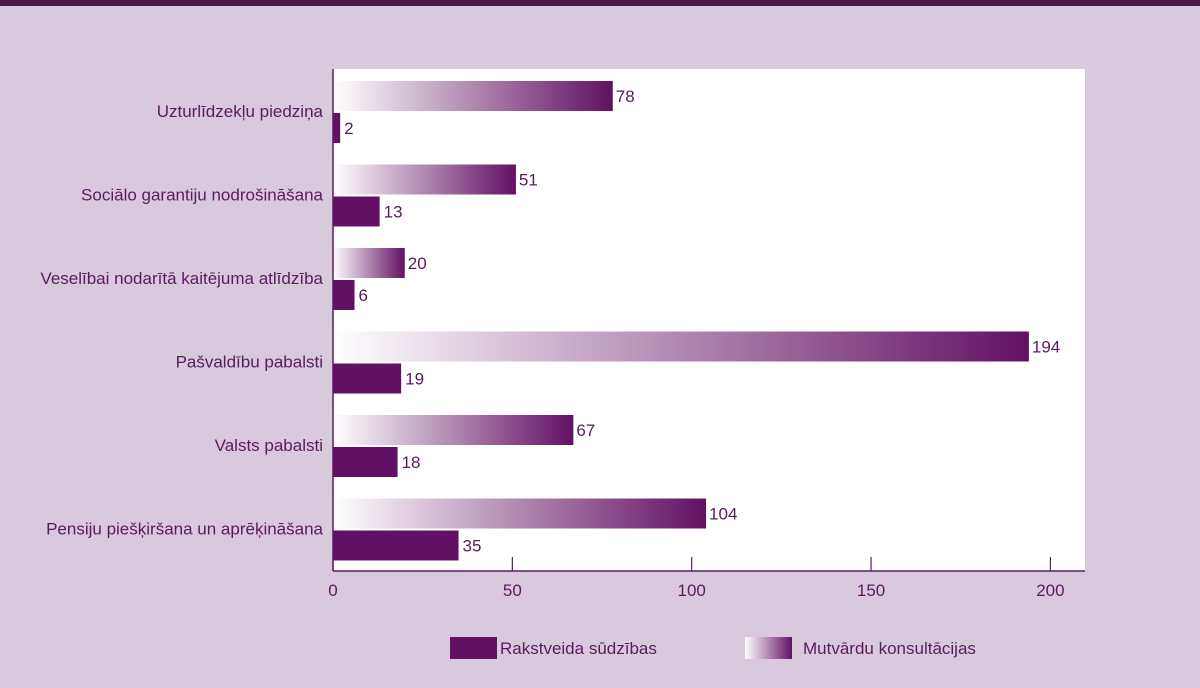  I want to click on category-label: Pensiju piešķiršana un aprēķināšana, so click(184, 529).